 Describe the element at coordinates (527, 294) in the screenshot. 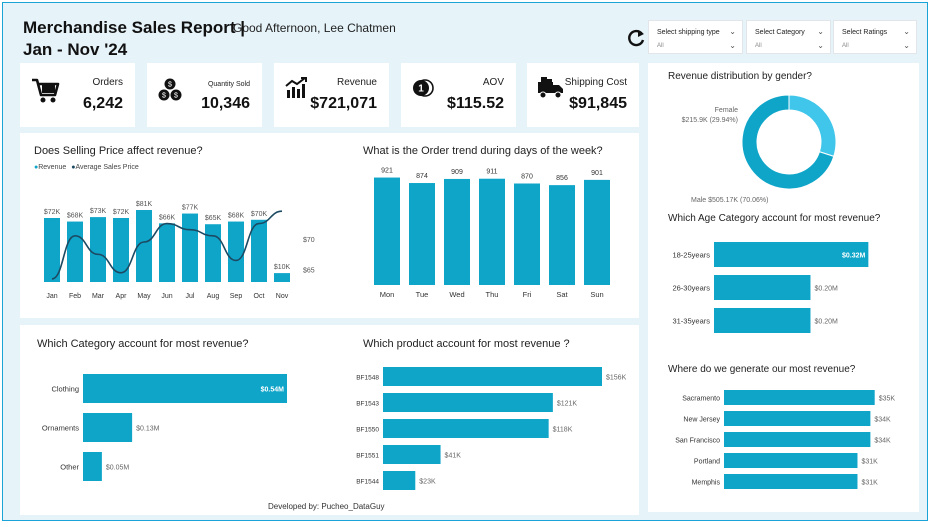

I see `x-tick-label: Fri` at that location.